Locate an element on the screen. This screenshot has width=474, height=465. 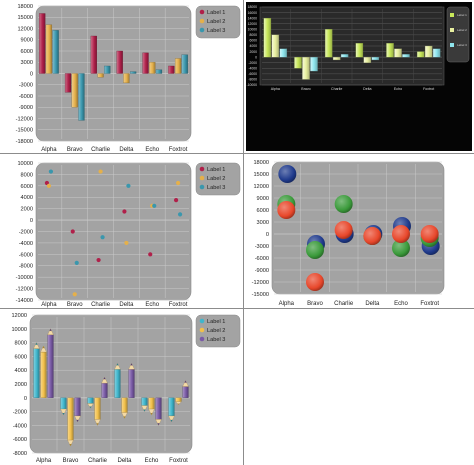
y-tick-label: 0 is located at coordinates (256, 57).